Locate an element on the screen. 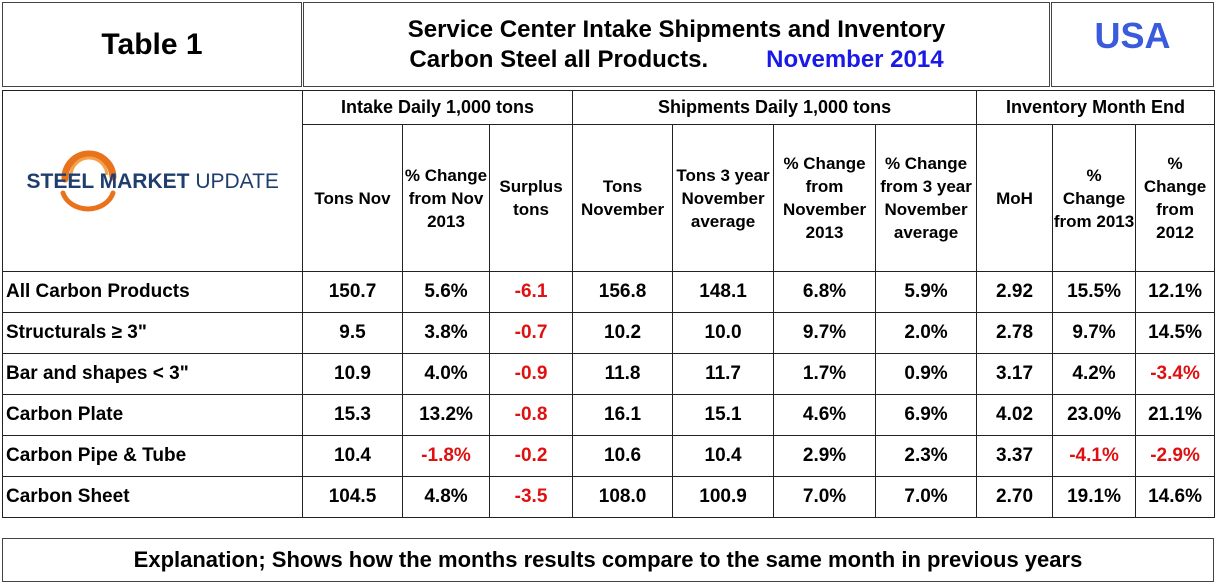  table-cell: 11.7 is located at coordinates (723, 374).